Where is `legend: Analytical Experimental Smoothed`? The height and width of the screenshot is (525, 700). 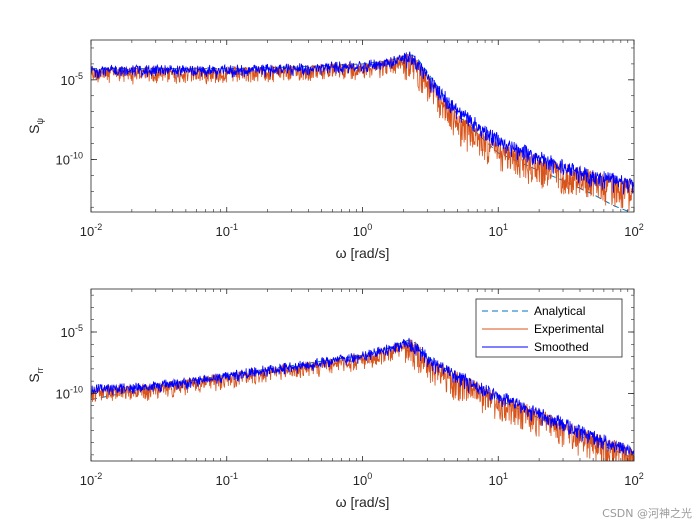
legend: Analytical Experimental Smoothed is located at coordinates (549, 328).